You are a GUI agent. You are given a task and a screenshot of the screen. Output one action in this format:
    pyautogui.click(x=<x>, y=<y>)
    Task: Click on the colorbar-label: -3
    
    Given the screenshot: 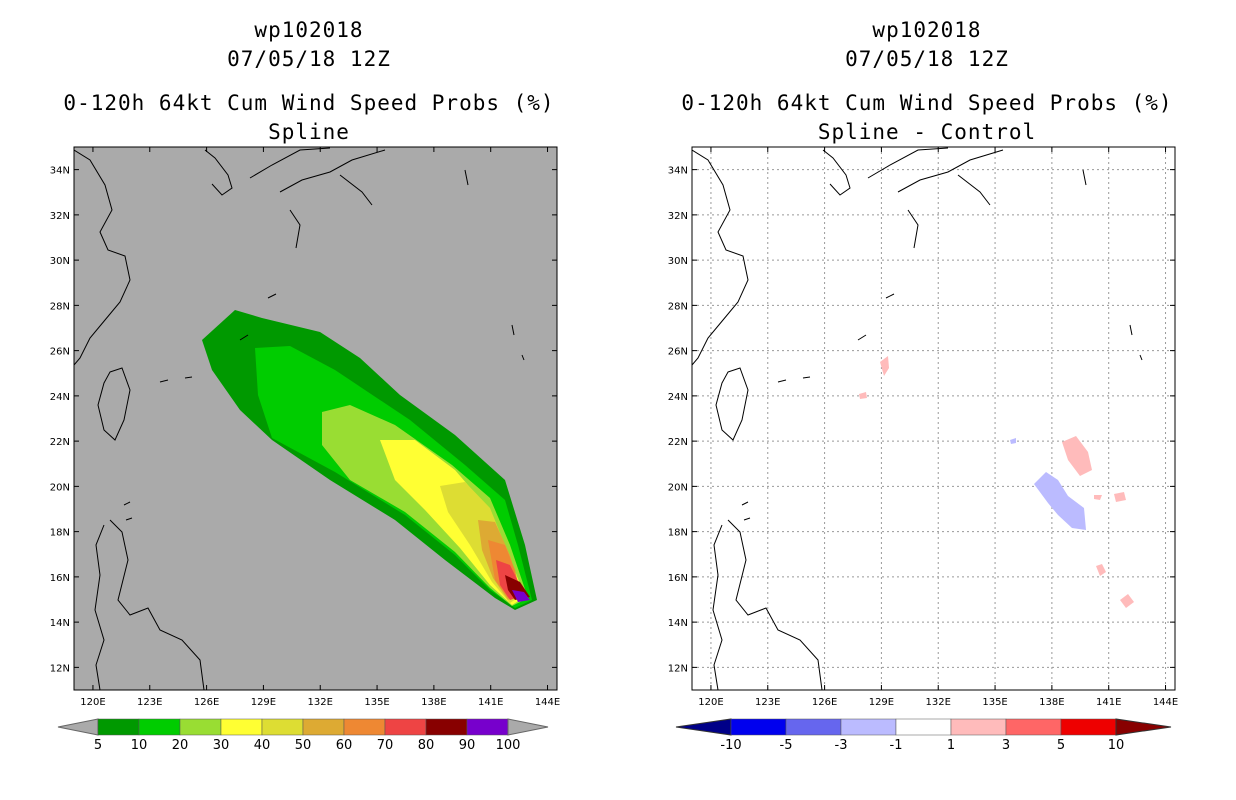 What is the action you would take?
    pyautogui.click(x=841, y=745)
    